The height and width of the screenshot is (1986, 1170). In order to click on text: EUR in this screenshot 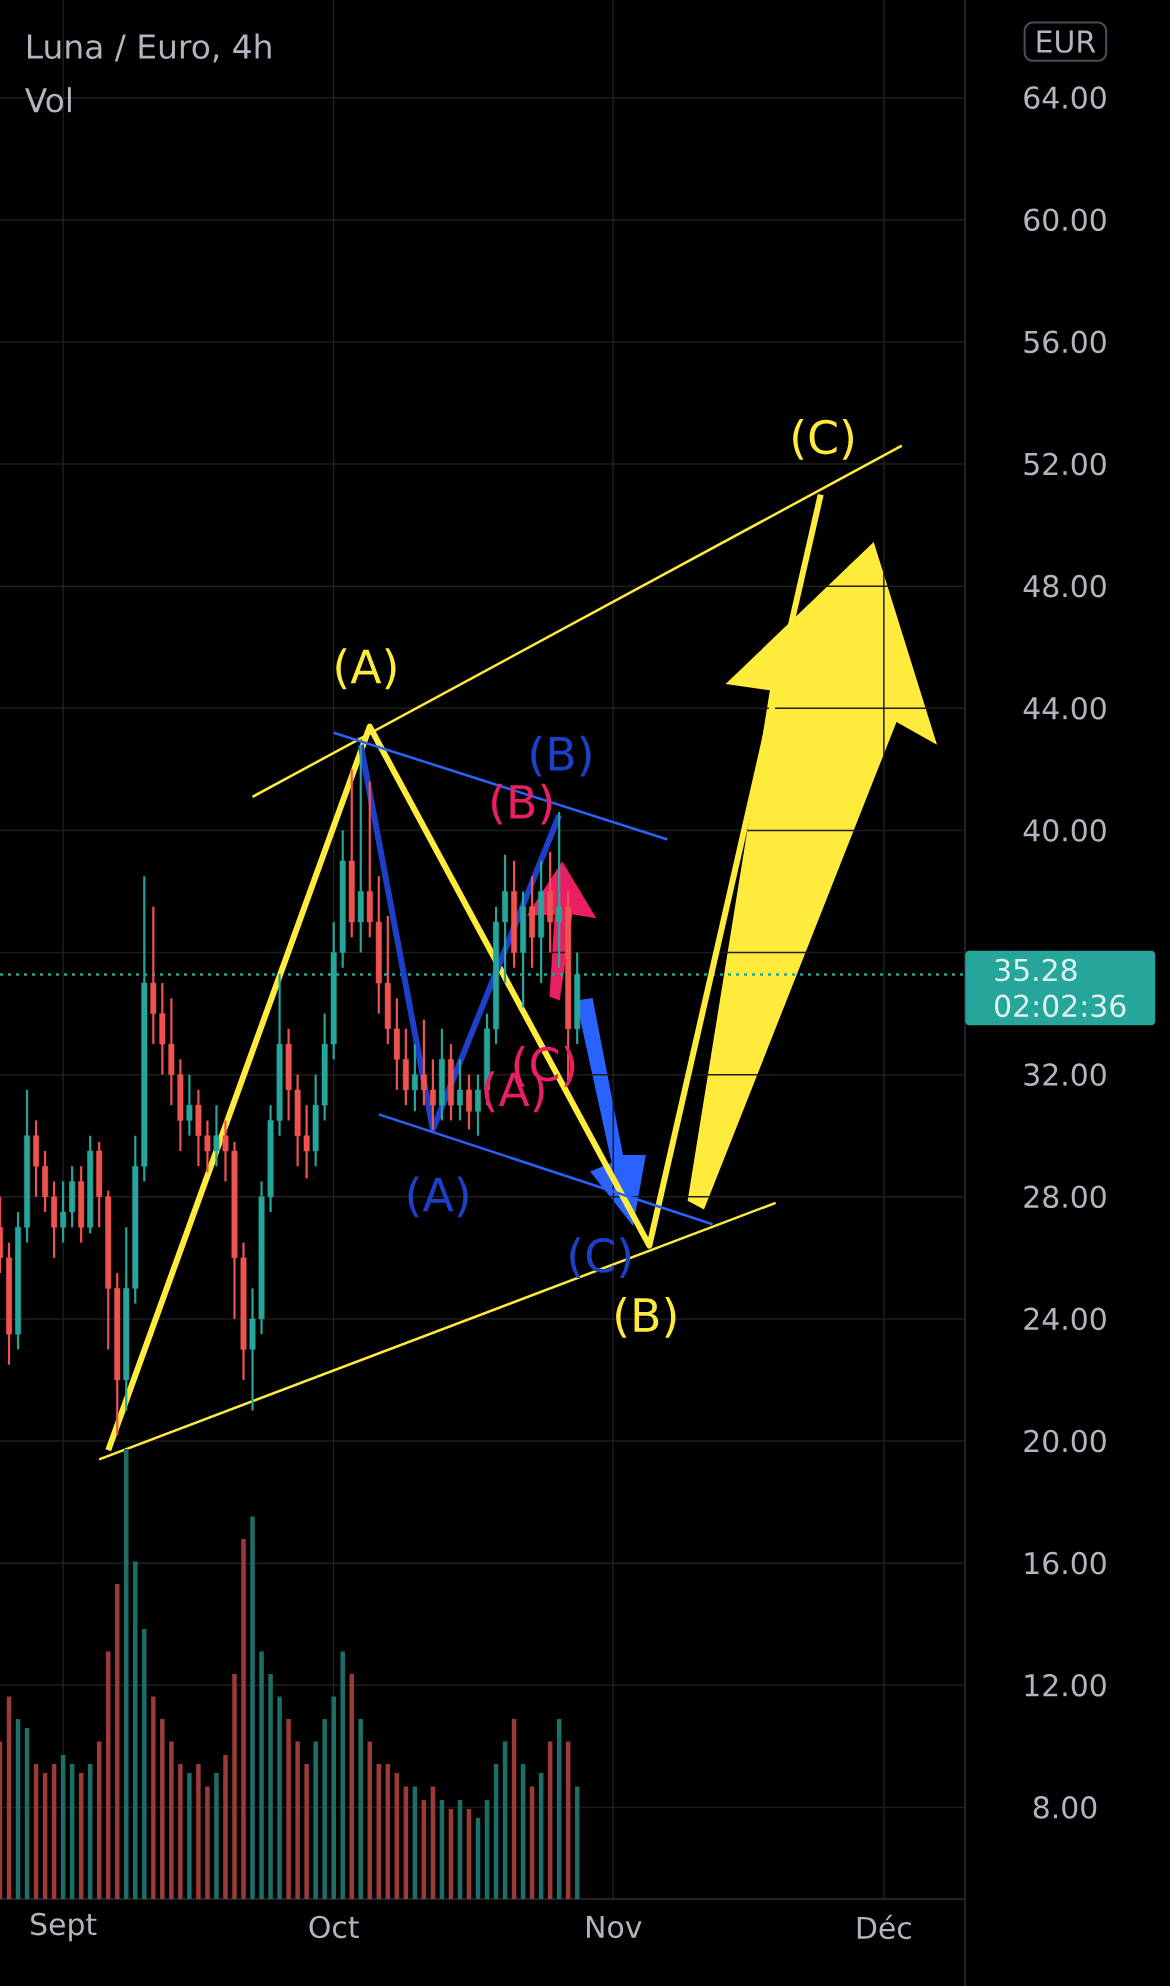, I will do `click(1066, 41)`.